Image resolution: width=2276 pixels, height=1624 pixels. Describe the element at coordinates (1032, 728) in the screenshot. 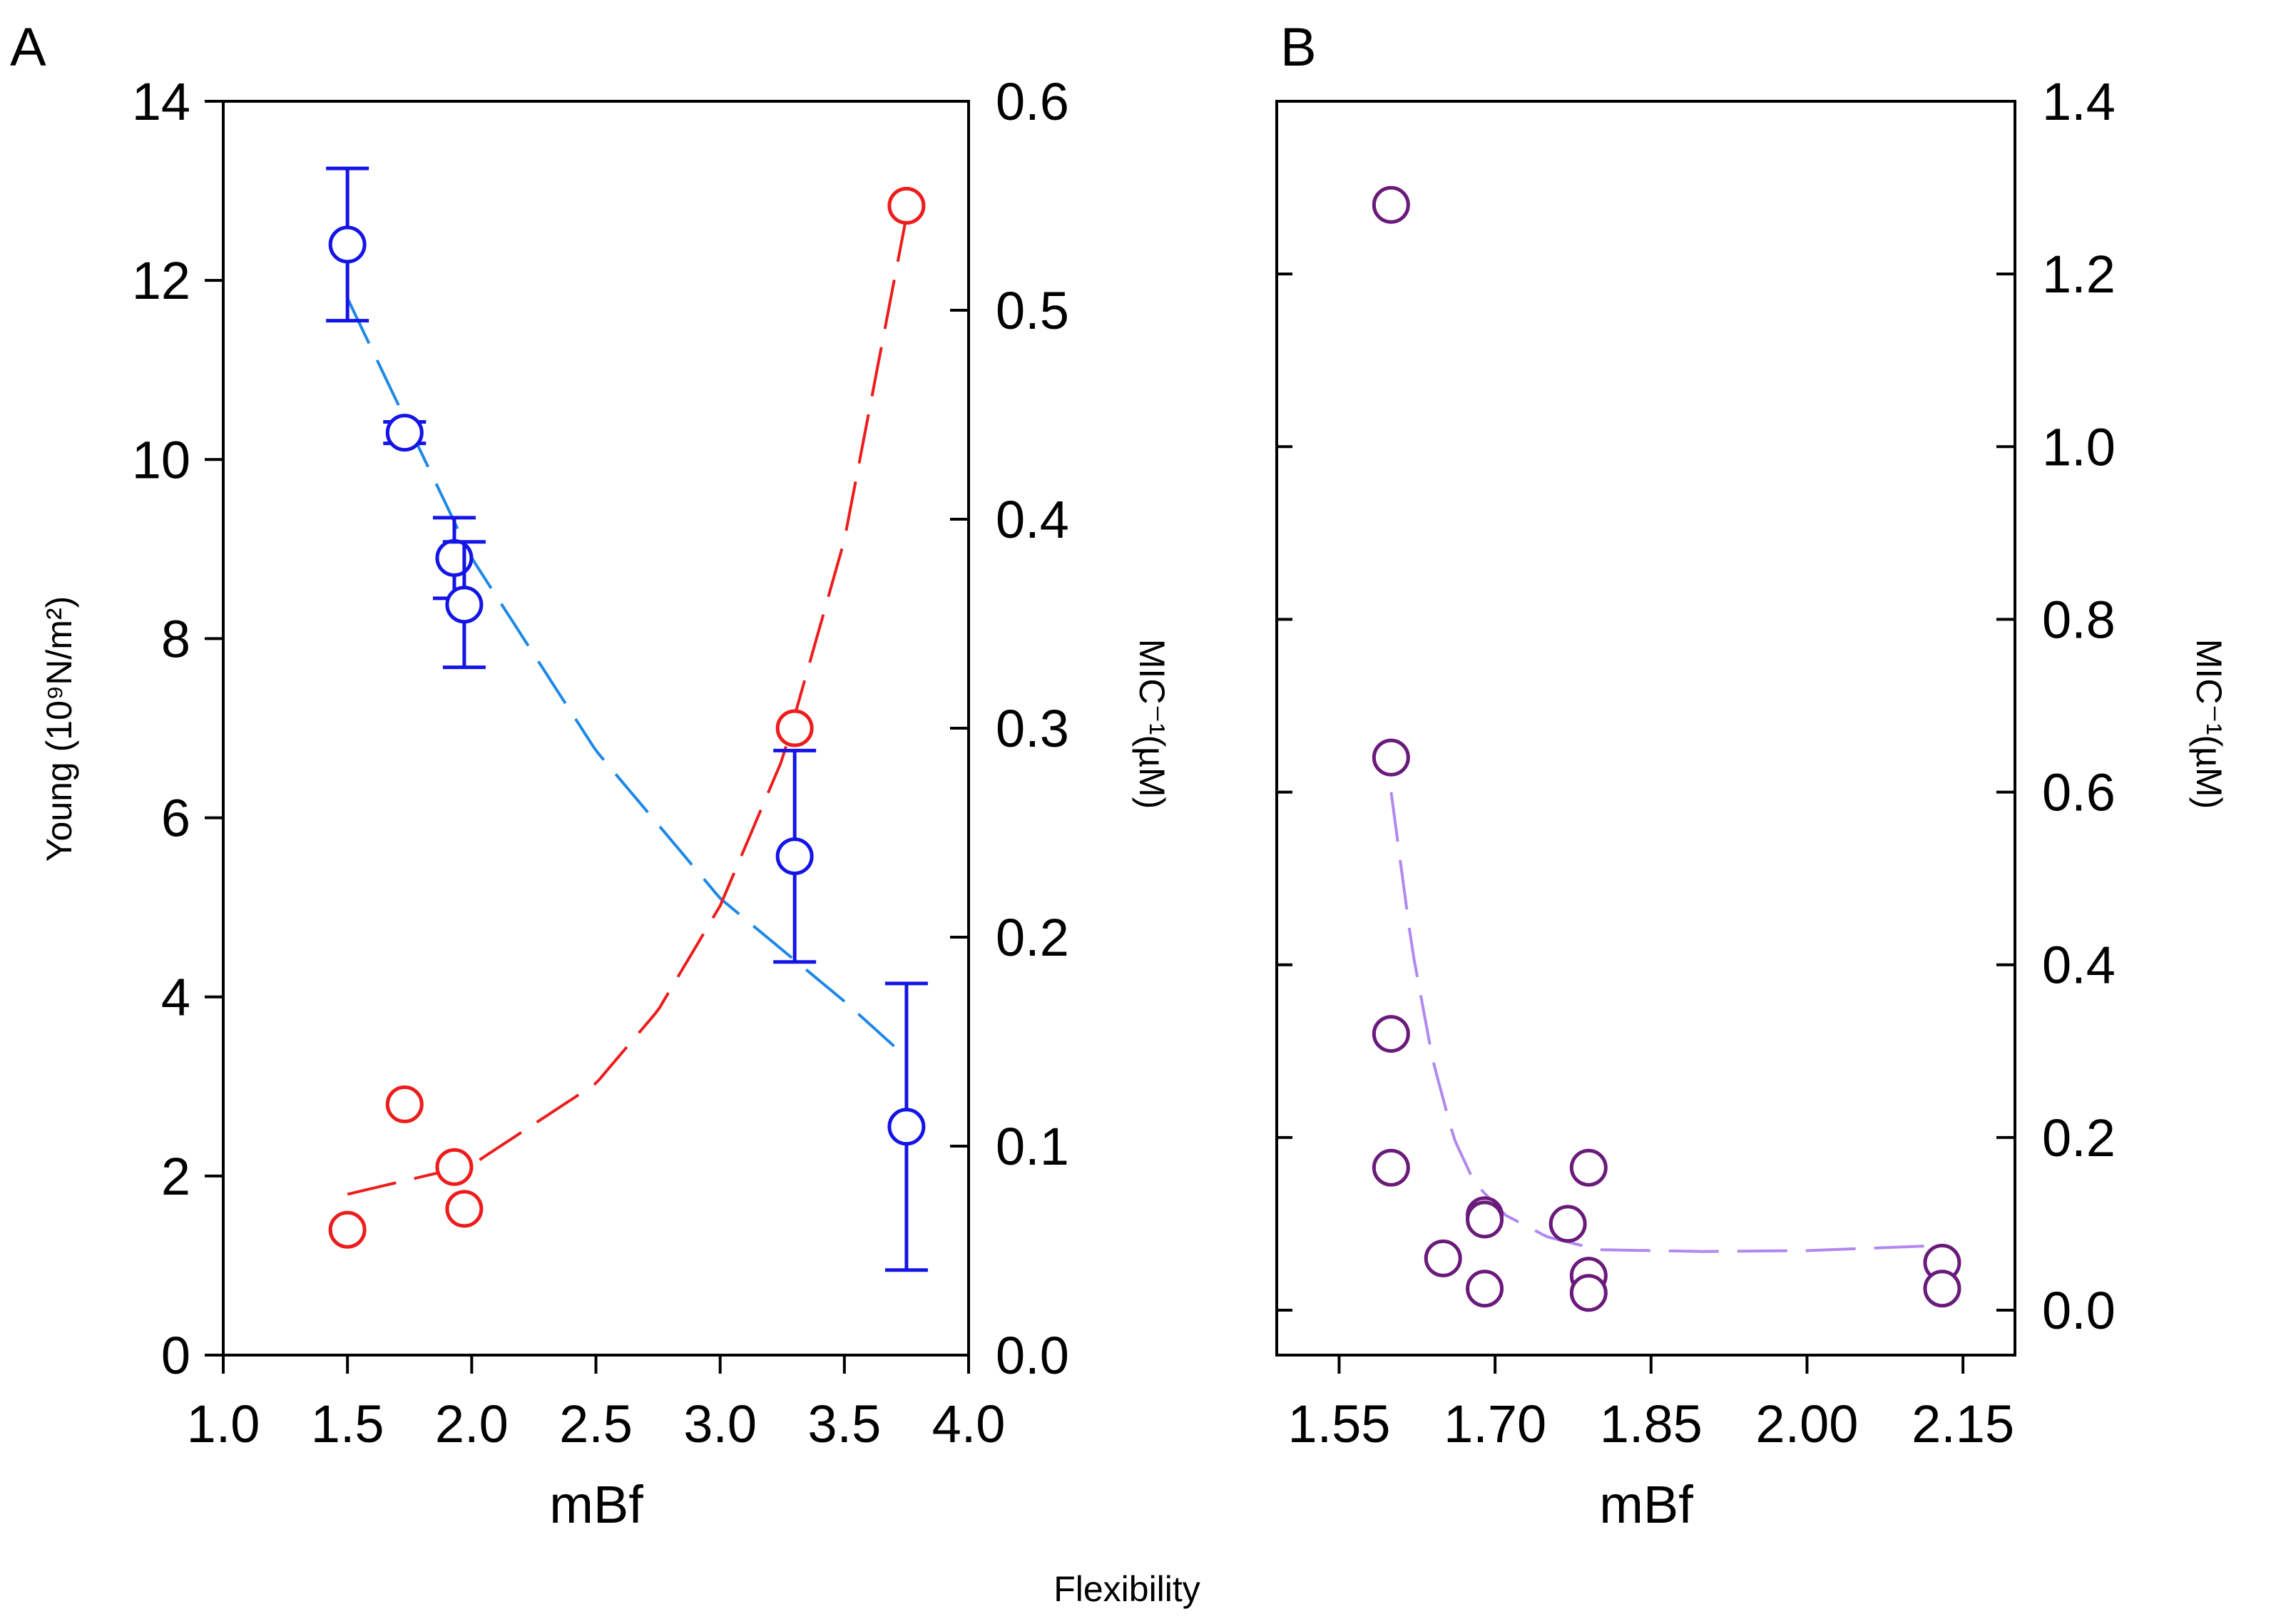

I see `y2-tick-label: 0.3` at that location.